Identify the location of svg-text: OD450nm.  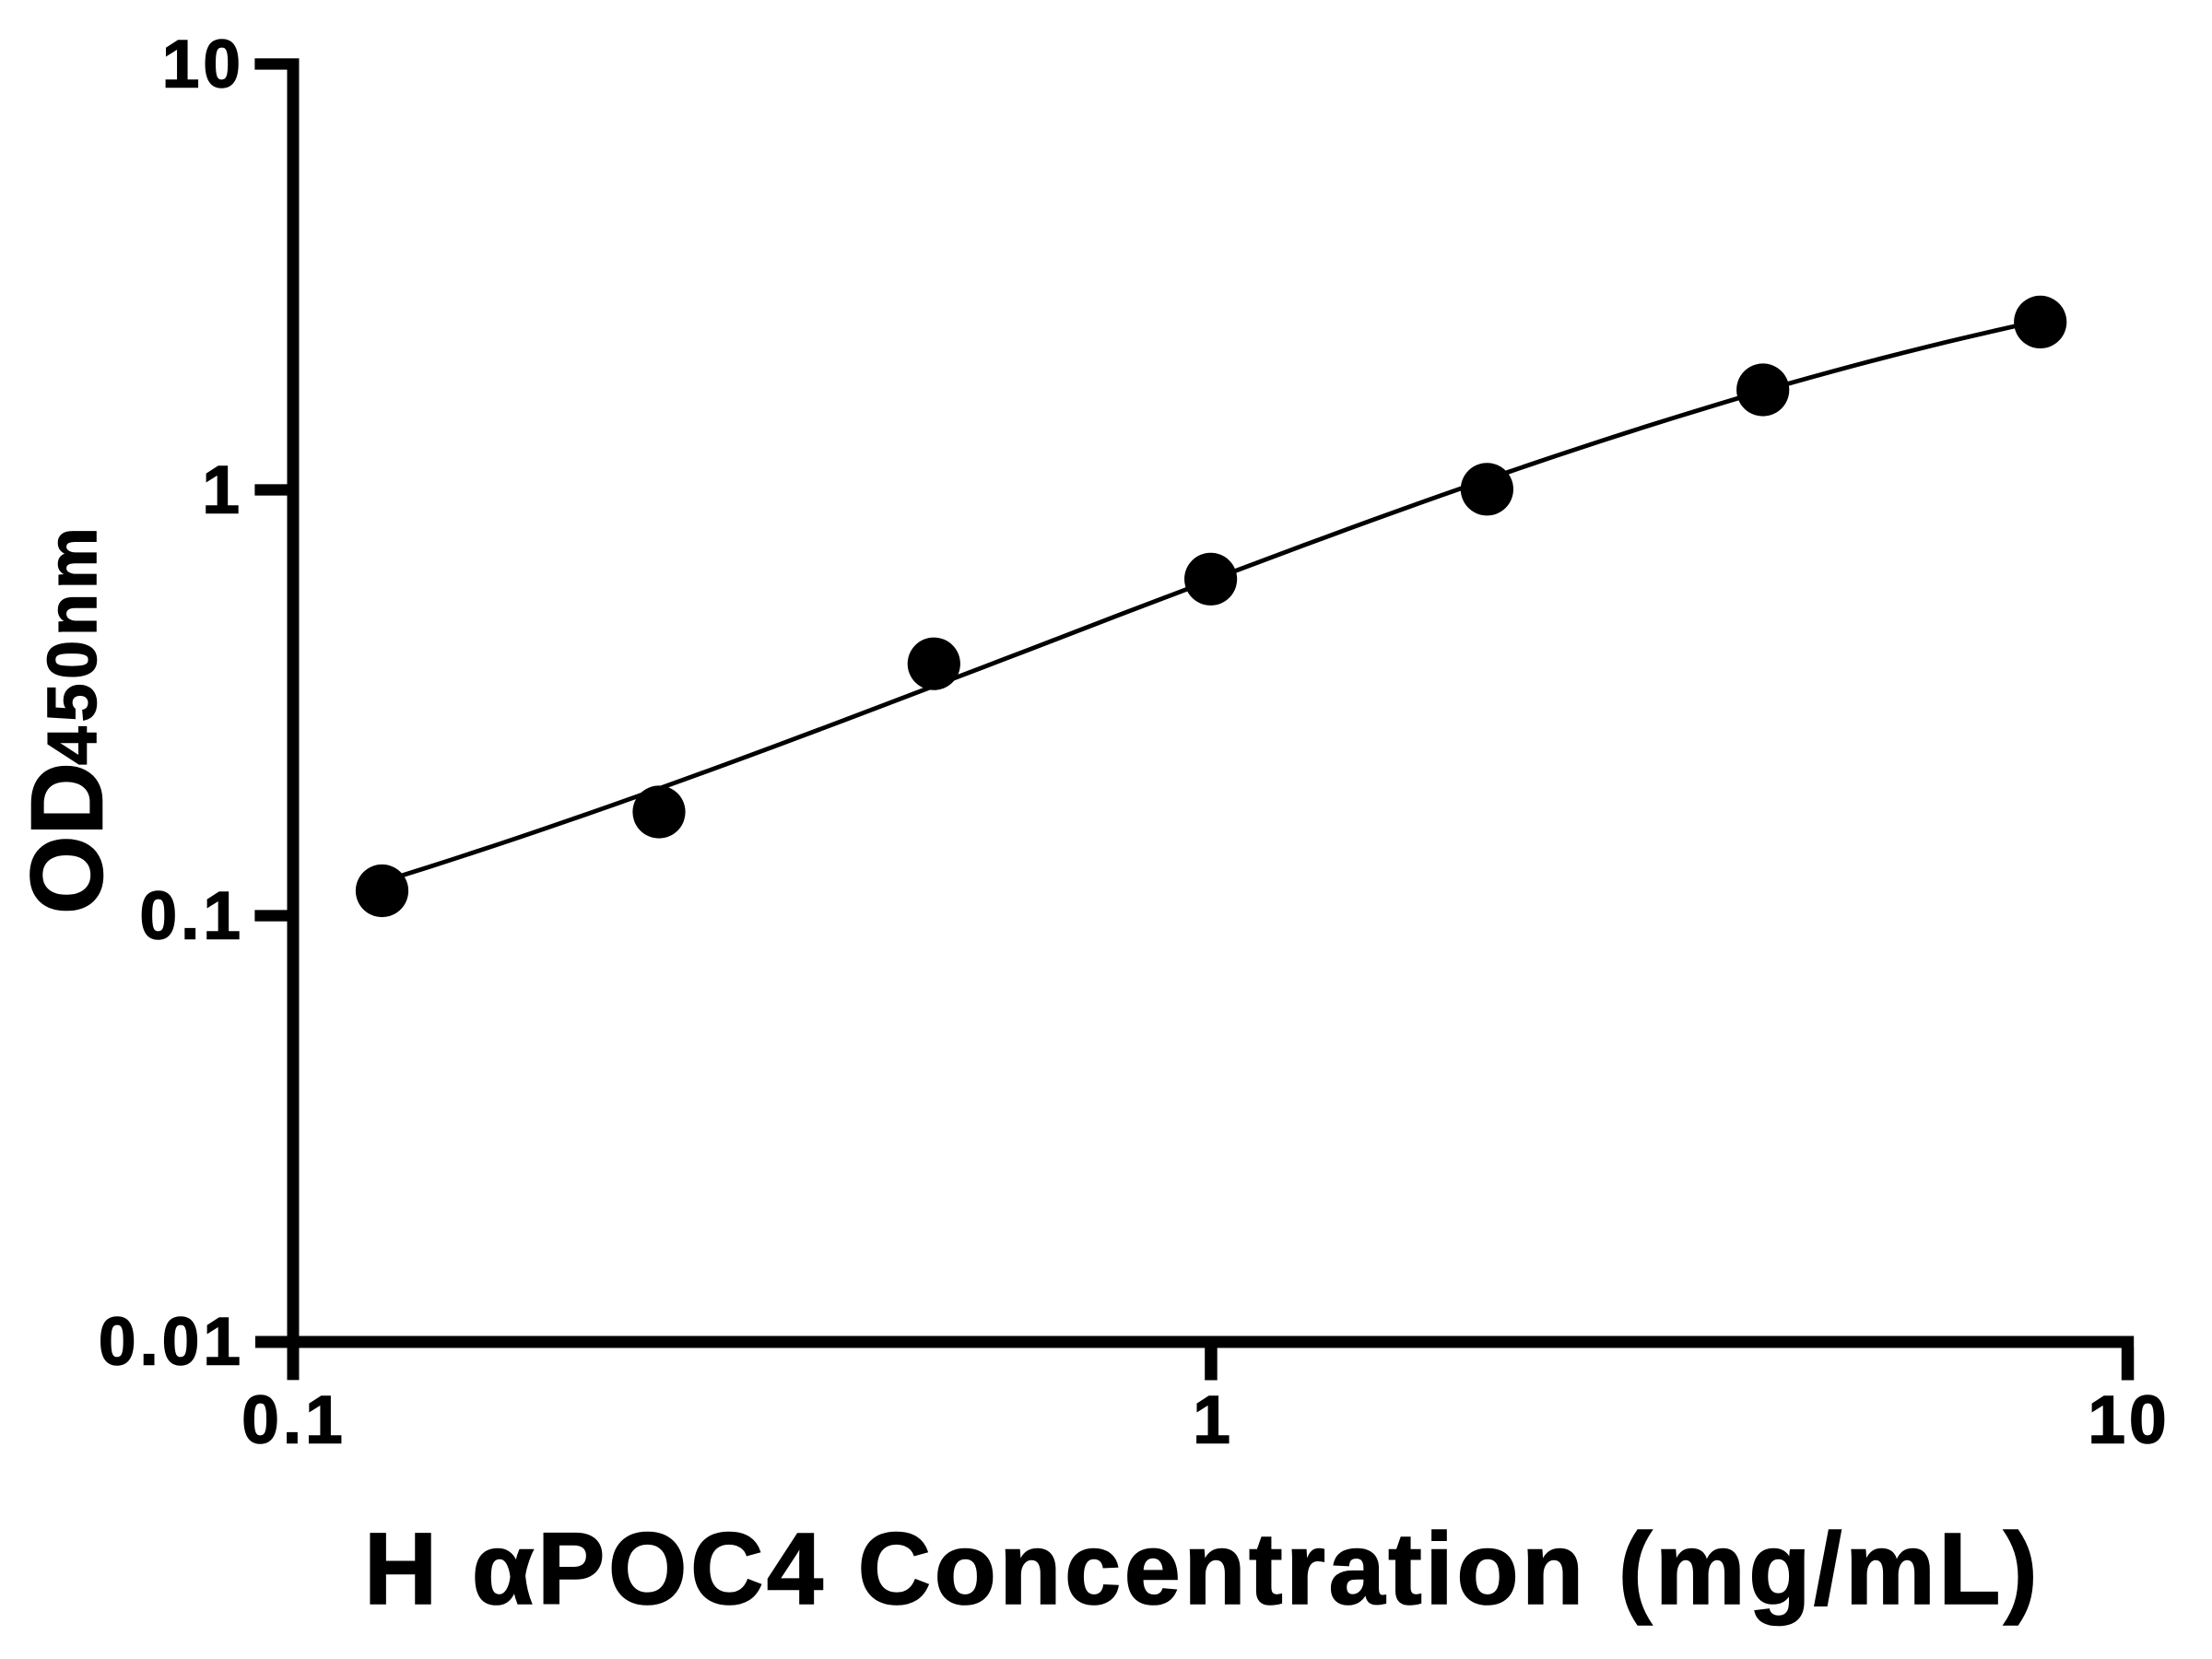
(67, 718).